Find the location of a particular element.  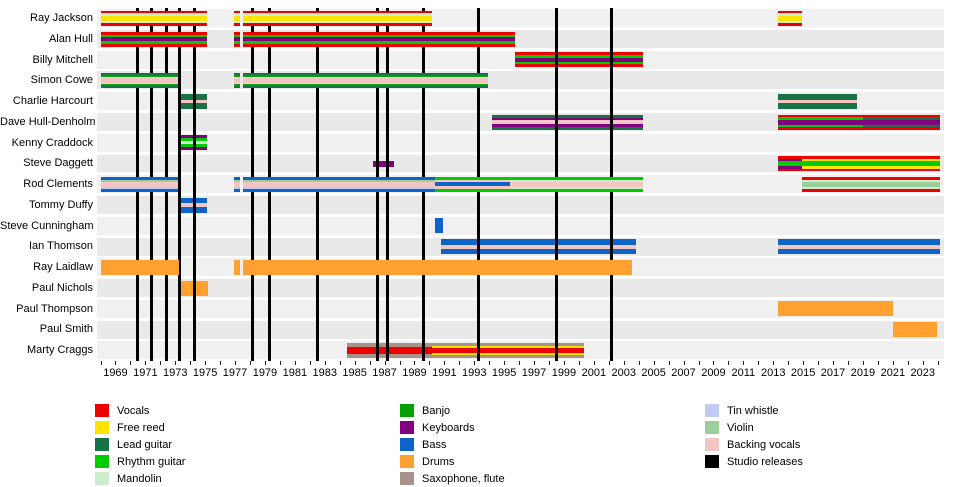

axis-year-label: 1989 is located at coordinates (414, 373).